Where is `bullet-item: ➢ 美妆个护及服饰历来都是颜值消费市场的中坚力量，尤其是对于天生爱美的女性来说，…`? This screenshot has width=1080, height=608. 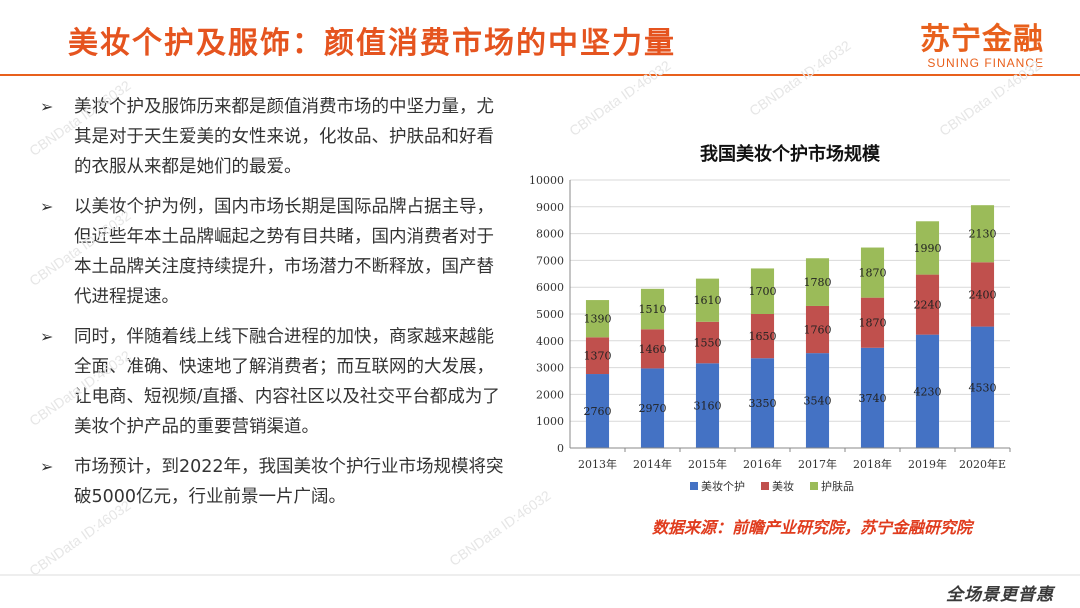
bullet-item: ➢ 美妆个护及服饰历来都是颜值消费市场的中坚力量，尤其是对于天生爱美的女性来说，… is located at coordinates (275, 137).